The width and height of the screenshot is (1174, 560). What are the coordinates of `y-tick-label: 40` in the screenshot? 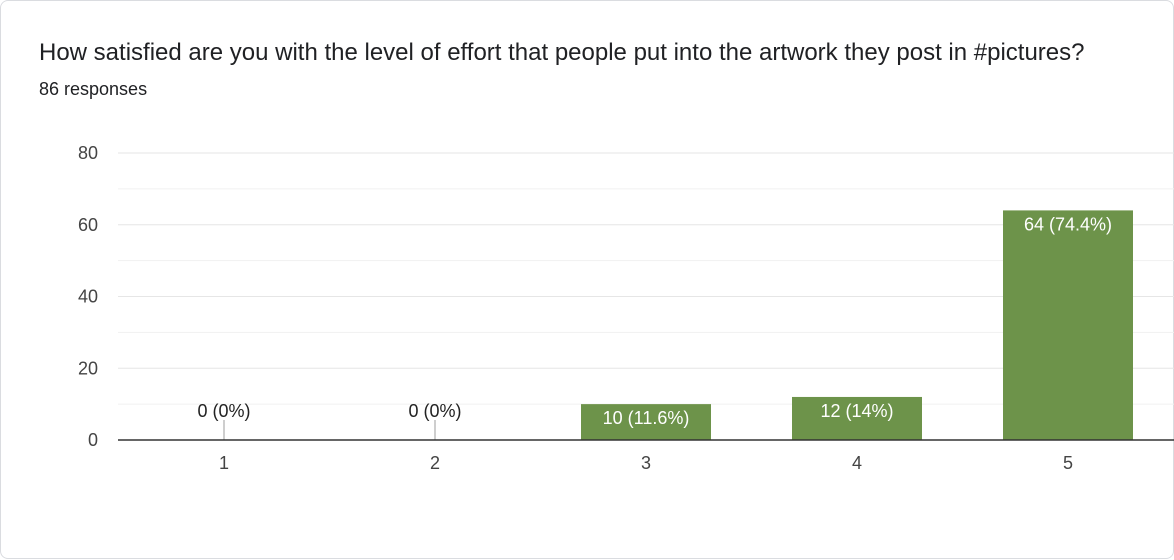 It's located at (88, 297).